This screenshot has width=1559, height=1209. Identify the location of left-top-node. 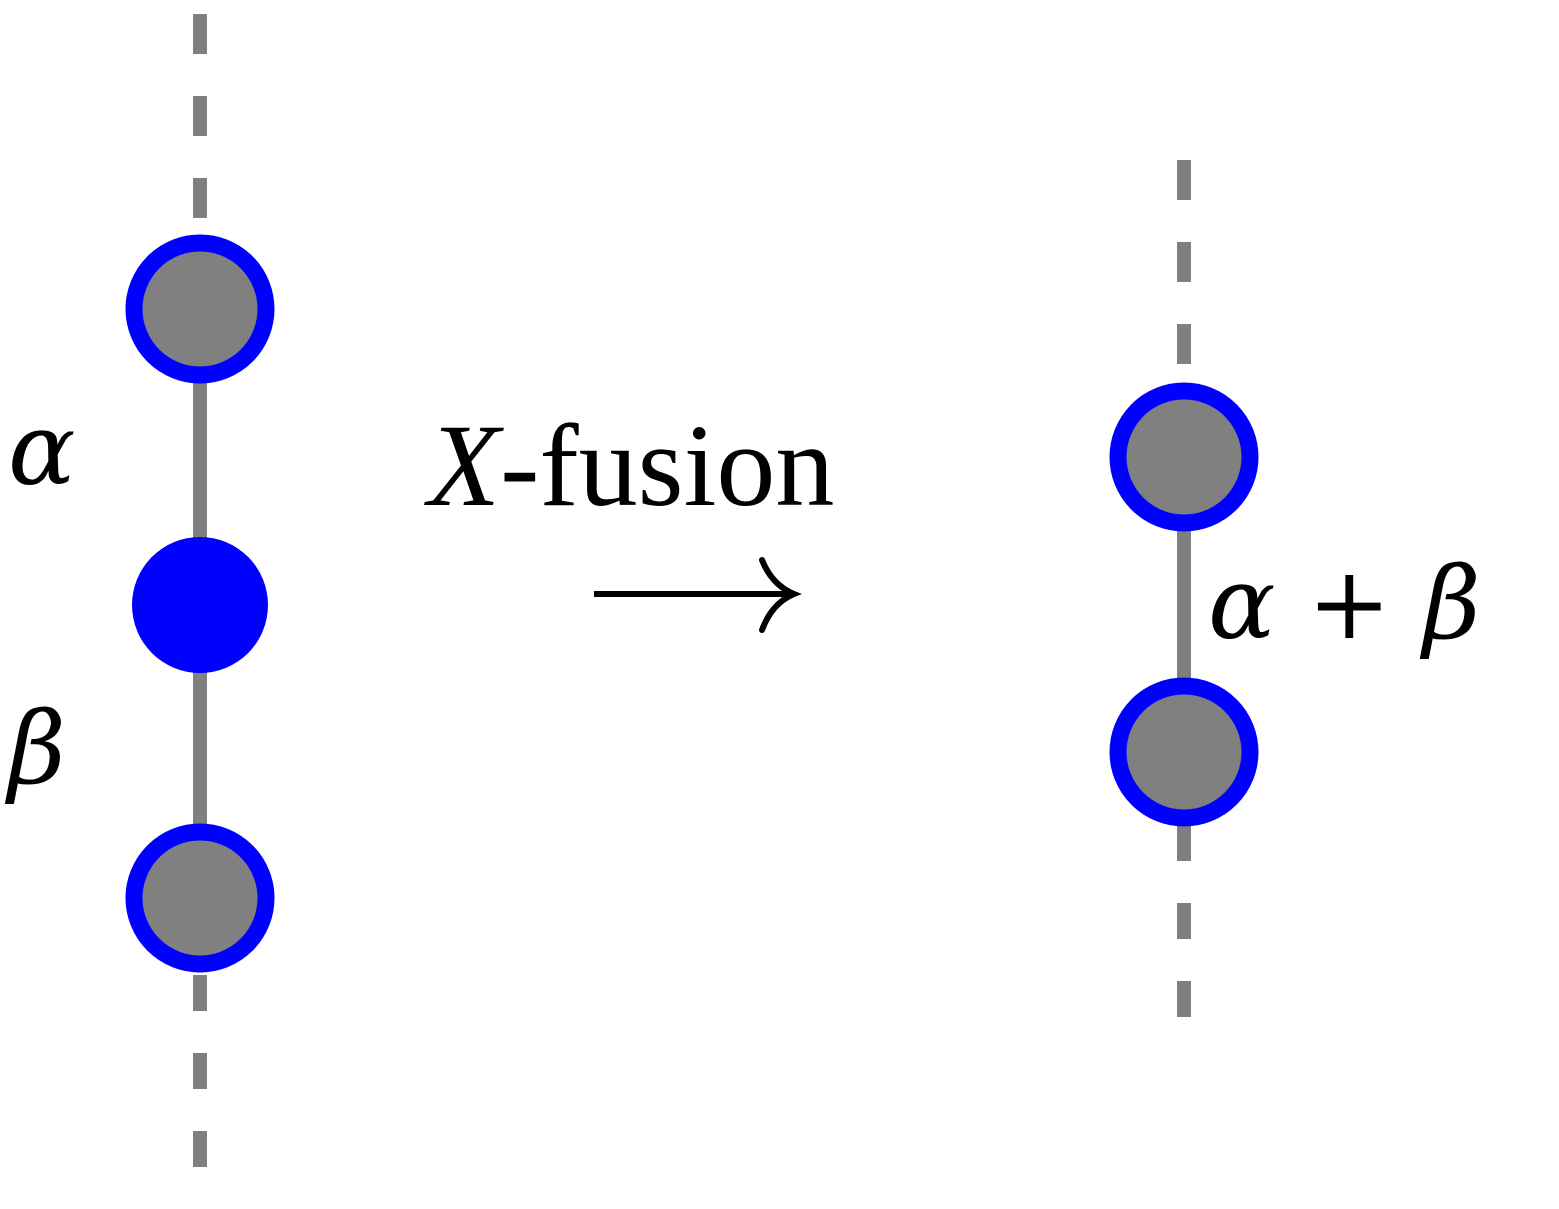
(200, 309).